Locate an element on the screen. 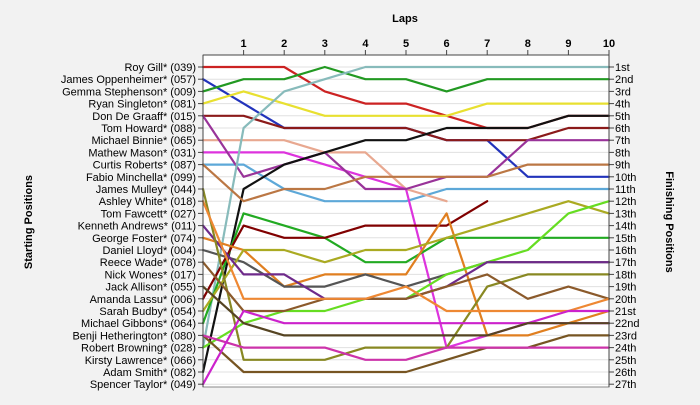 This screenshot has height=405, width=700. finish-position-label: 12th is located at coordinates (625, 202).